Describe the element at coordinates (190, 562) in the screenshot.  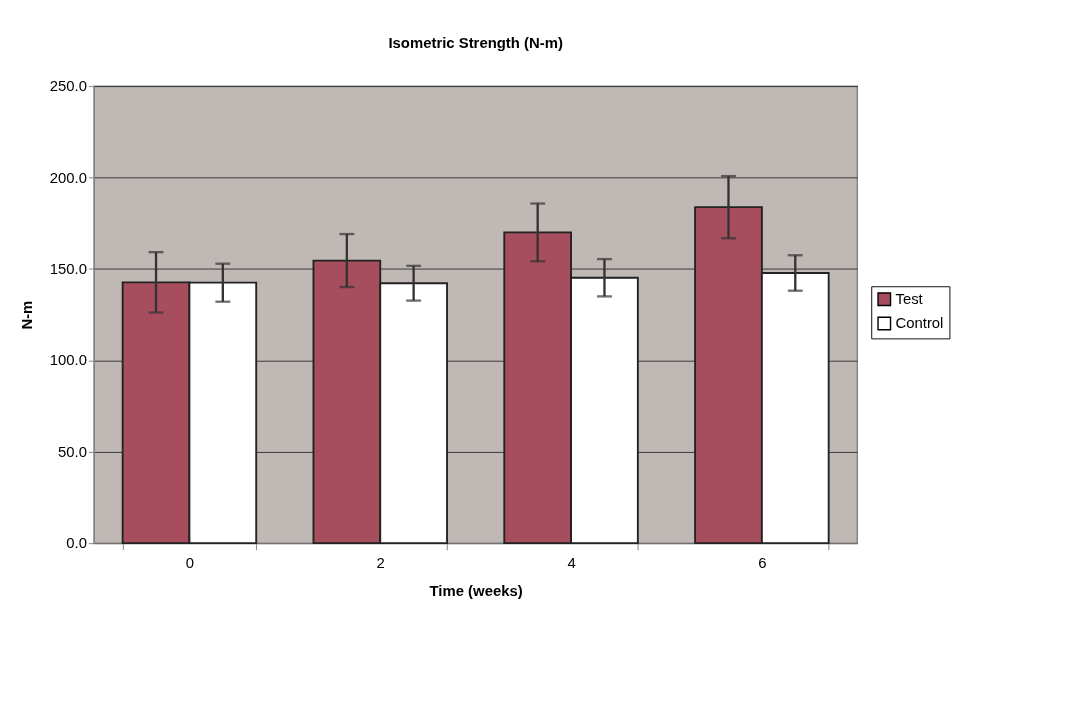
I see `x-tick-label: 0` at that location.